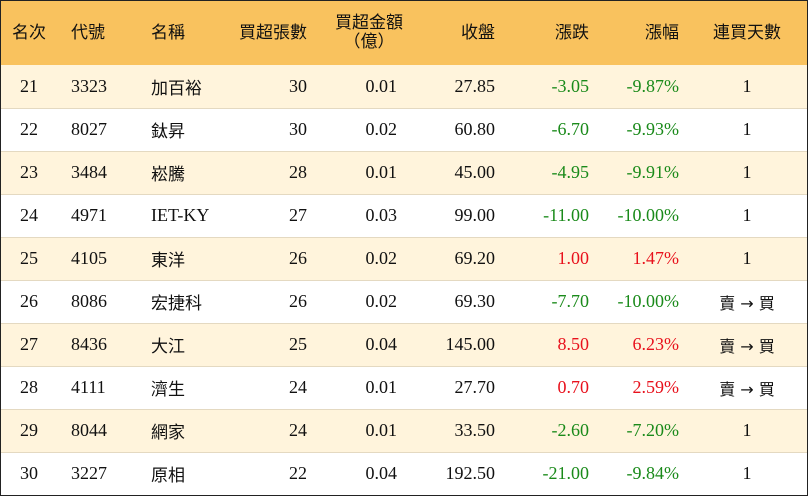 This screenshot has width=808, height=496. What do you see at coordinates (89, 129) in the screenshot?
I see `cell-code: 8027` at bounding box center [89, 129].